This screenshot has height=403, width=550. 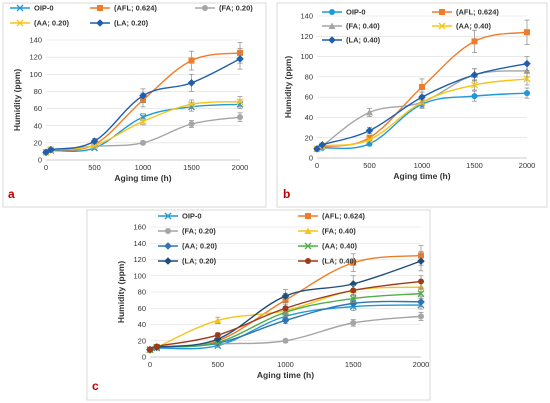 I want to click on legend-label: (LA; 0.40), so click(x=363, y=40).